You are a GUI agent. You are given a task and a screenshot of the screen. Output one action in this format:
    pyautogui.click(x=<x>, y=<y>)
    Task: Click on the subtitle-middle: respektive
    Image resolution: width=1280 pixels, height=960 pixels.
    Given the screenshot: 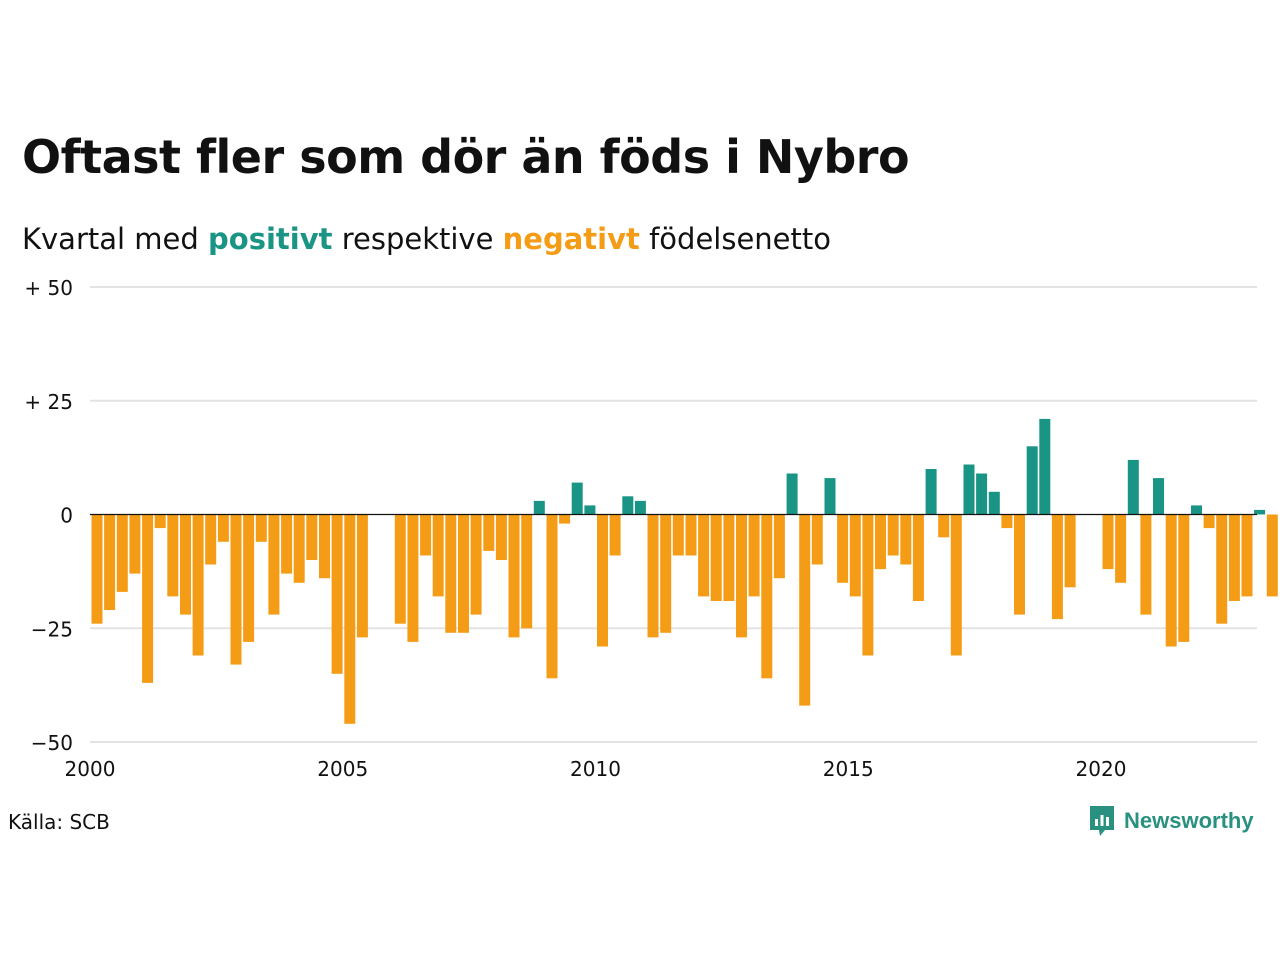 What is the action you would take?
    pyautogui.click(x=417, y=239)
    